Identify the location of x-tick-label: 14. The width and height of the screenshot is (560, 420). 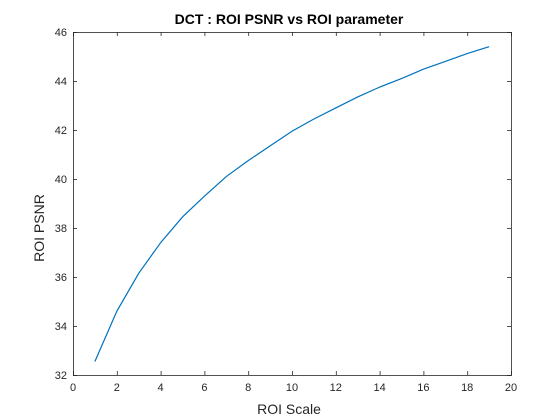
(379, 388).